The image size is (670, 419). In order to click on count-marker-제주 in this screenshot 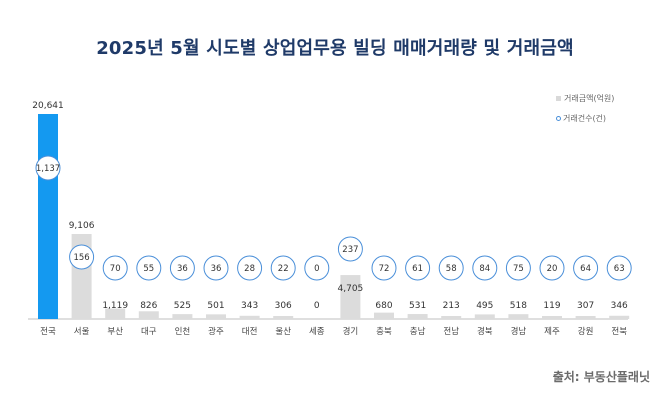, I will do `click(552, 268)`.